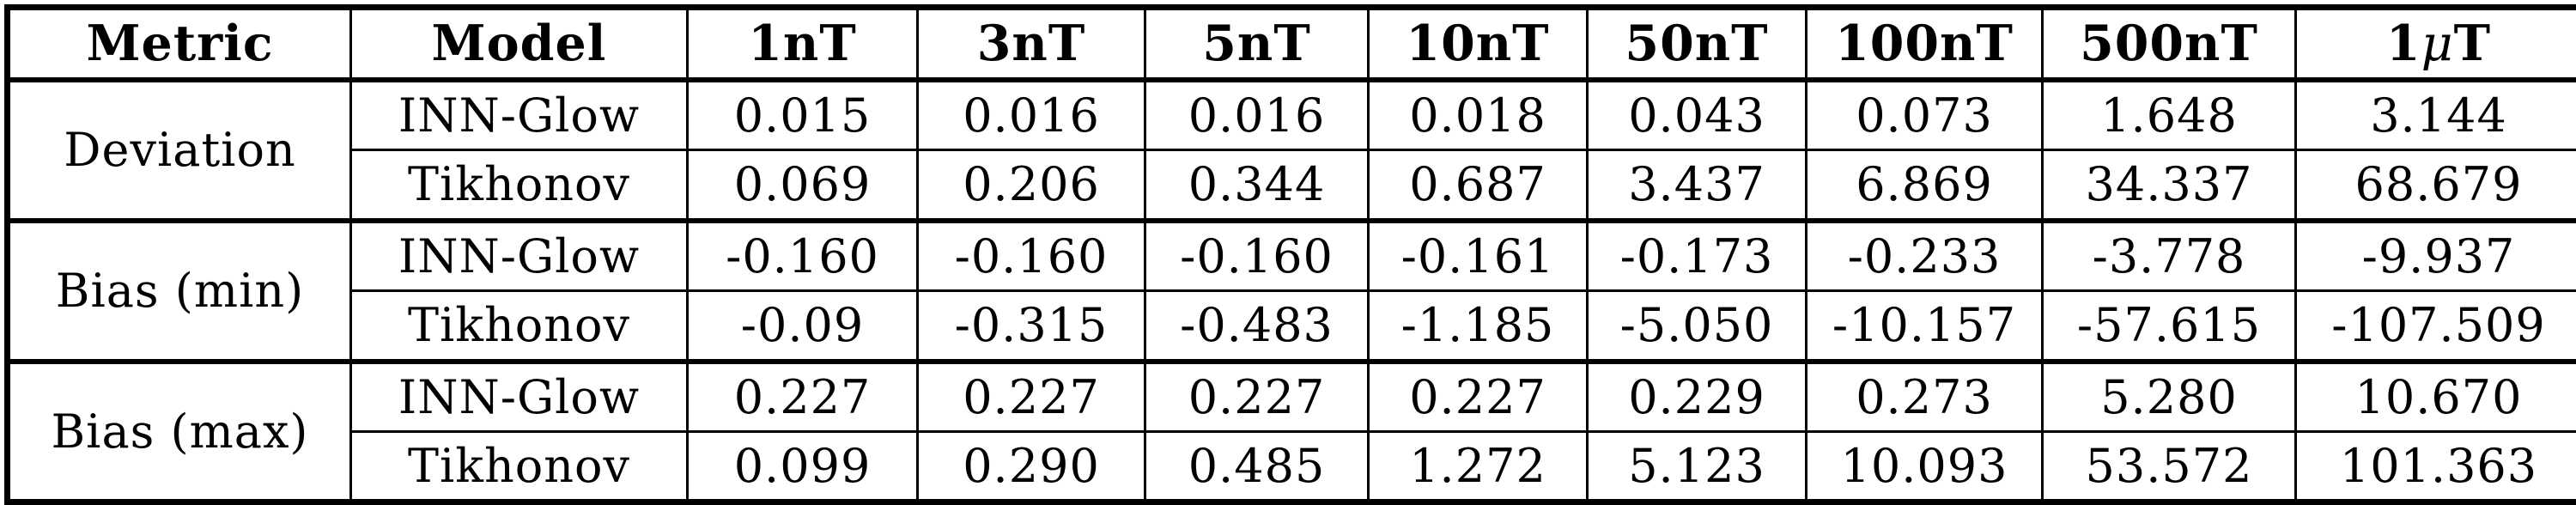 This screenshot has height=505, width=2576. What do you see at coordinates (802, 325) in the screenshot?
I see `value-cell: -0.09` at bounding box center [802, 325].